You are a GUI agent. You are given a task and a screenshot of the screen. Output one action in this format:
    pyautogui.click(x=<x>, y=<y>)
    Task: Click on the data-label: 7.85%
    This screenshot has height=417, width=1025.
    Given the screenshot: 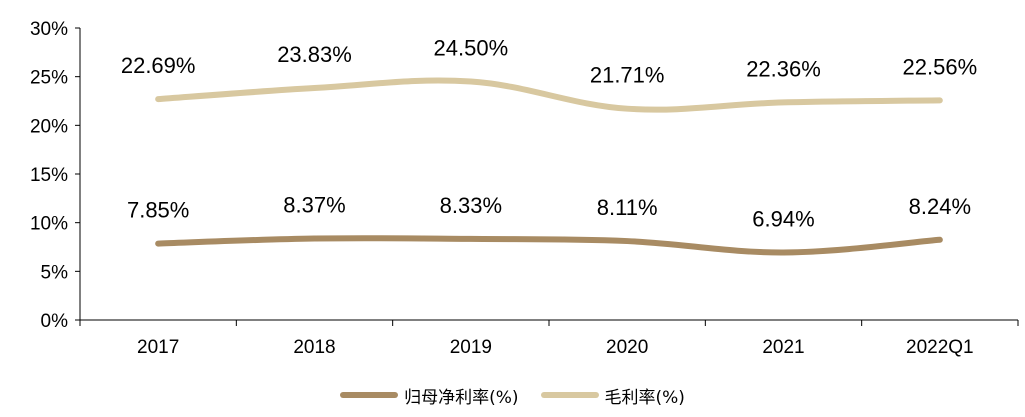 What is the action you would take?
    pyautogui.click(x=158, y=210)
    